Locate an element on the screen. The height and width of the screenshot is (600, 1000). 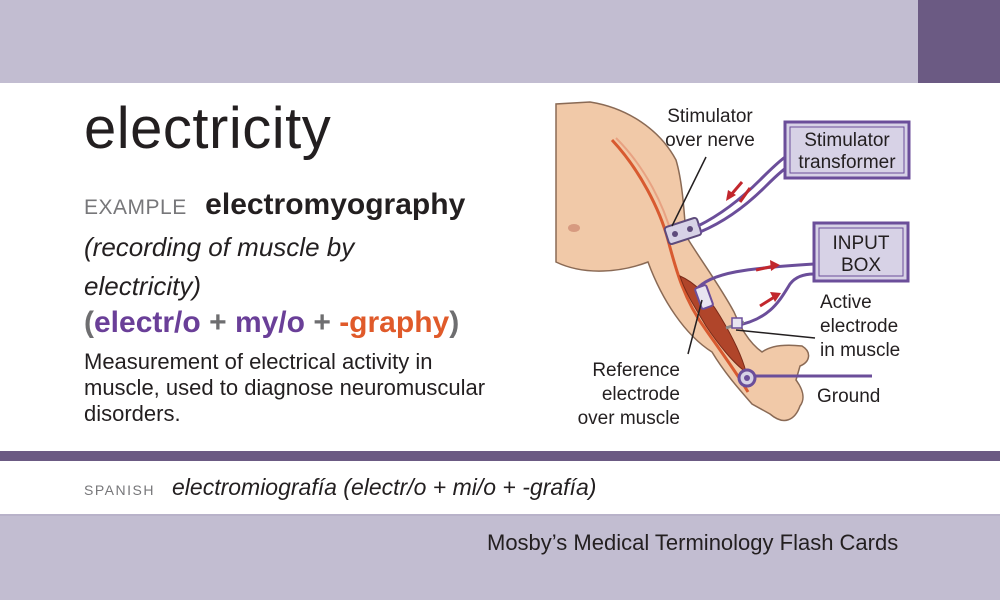
label-active-electrode-2: electrode is located at coordinates (859, 326).